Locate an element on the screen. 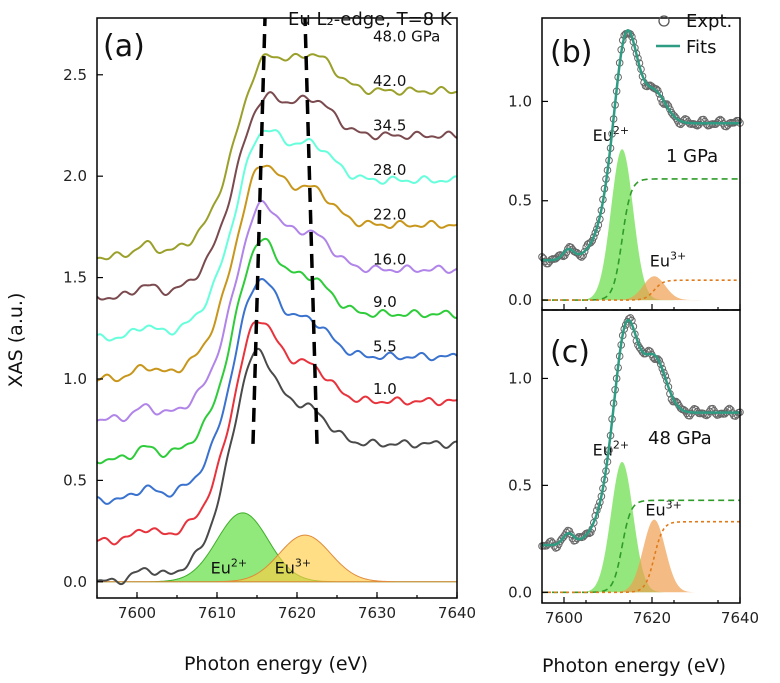 The height and width of the screenshot is (683, 780). panel-a-xtick-label: 7630 is located at coordinates (377, 613).